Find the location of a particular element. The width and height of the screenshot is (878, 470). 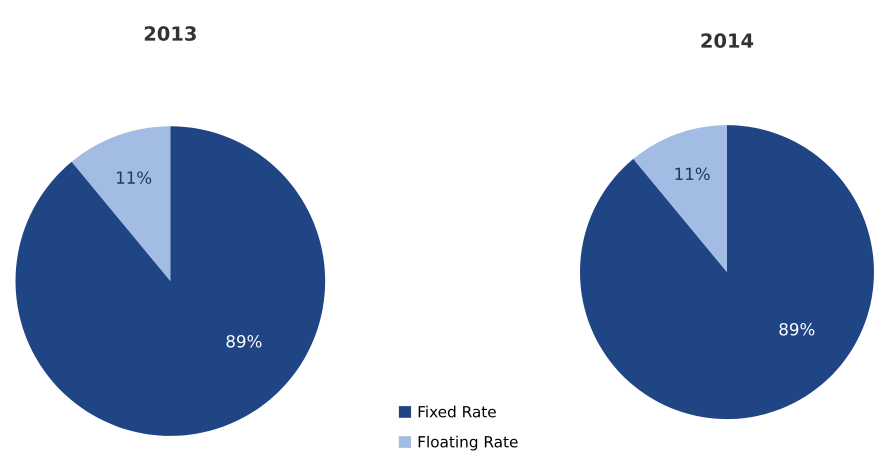

legend-label: Floating Rate is located at coordinates (468, 443).